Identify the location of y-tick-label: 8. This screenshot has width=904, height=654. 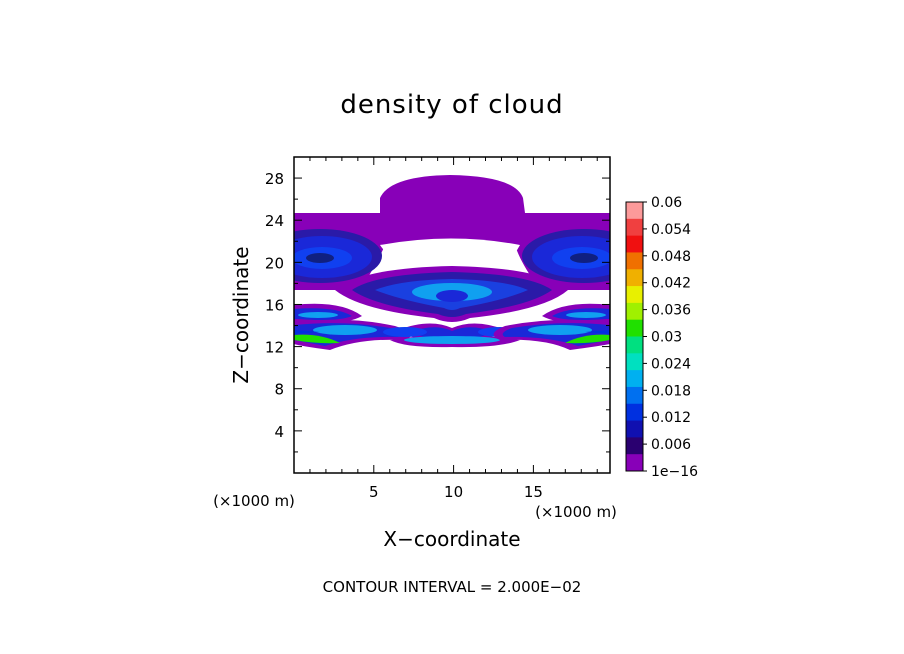
(279, 390).